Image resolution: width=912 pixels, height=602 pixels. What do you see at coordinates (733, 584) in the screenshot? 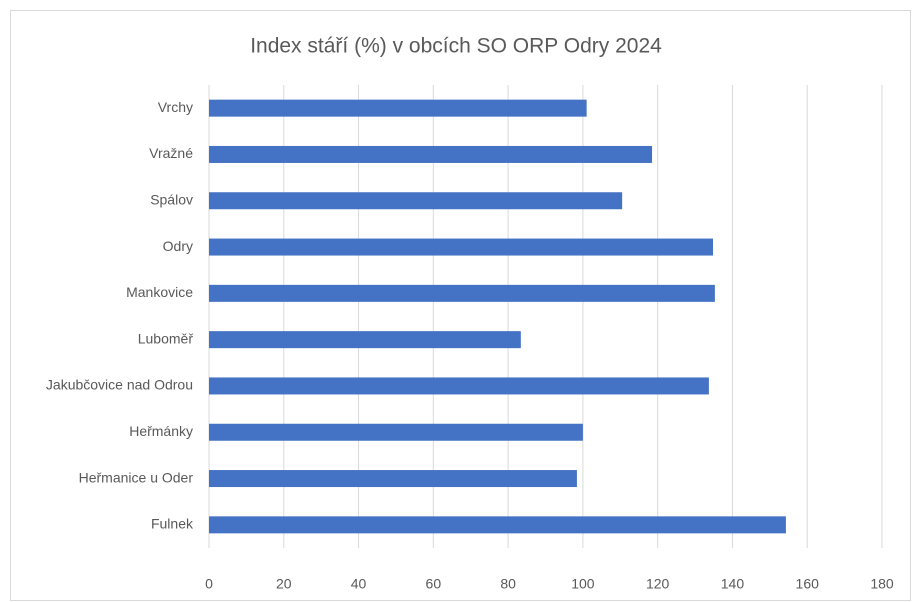
I see `x-tick-label: 140` at bounding box center [733, 584].